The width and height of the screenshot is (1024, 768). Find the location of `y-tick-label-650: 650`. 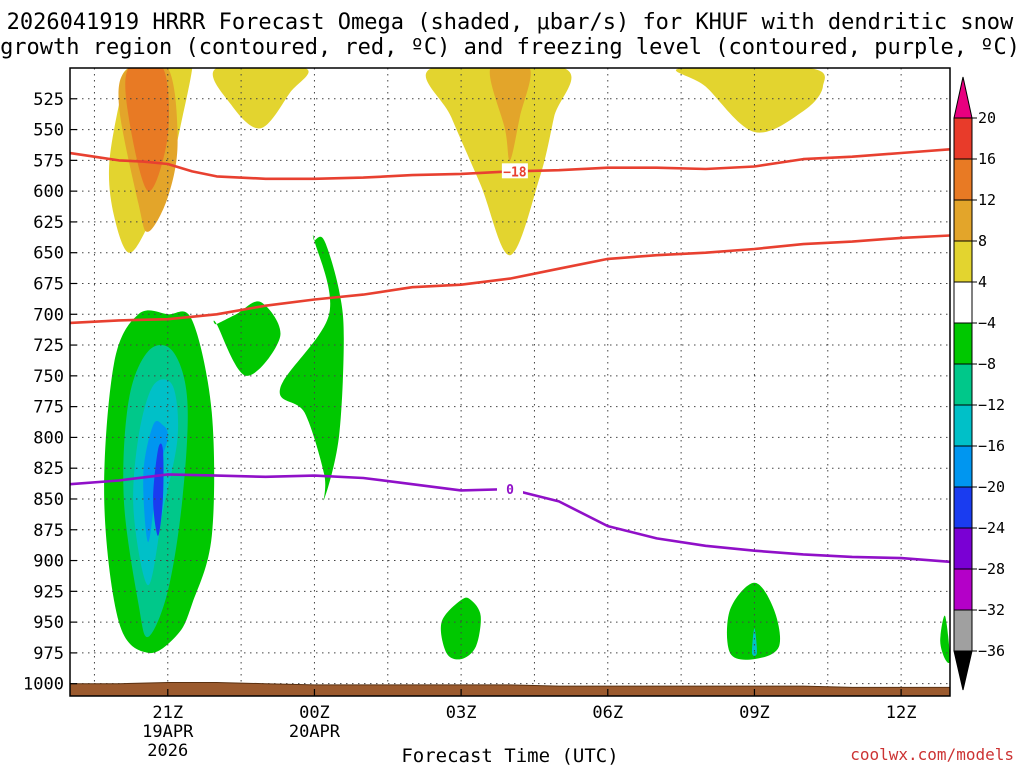

y-tick-label-650: 650 is located at coordinates (48, 254).